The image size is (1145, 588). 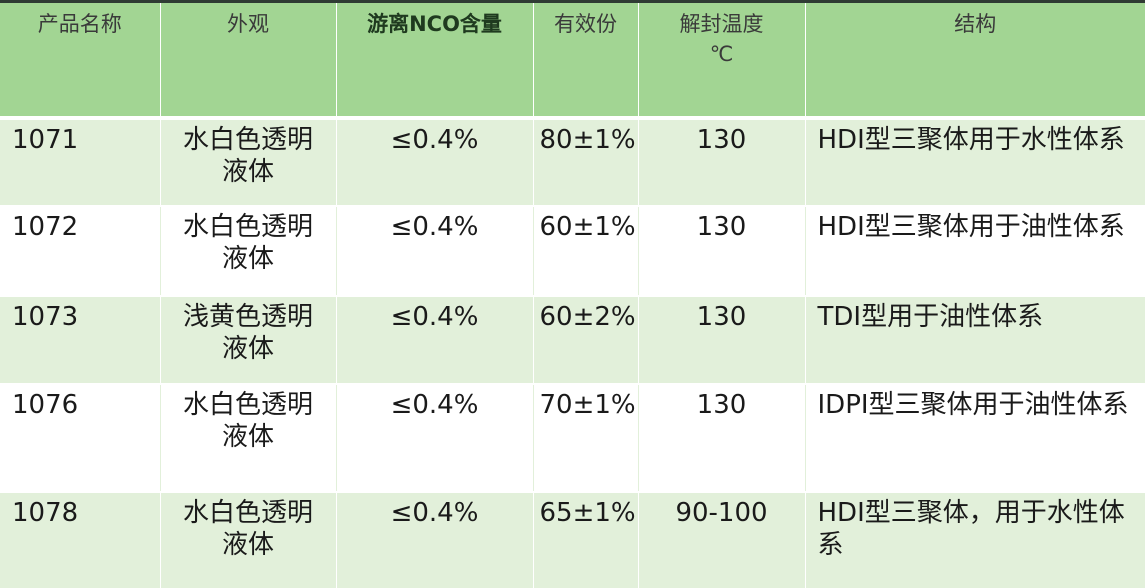 I want to click on cell-deblock-temp: 90-100, so click(x=721, y=540).